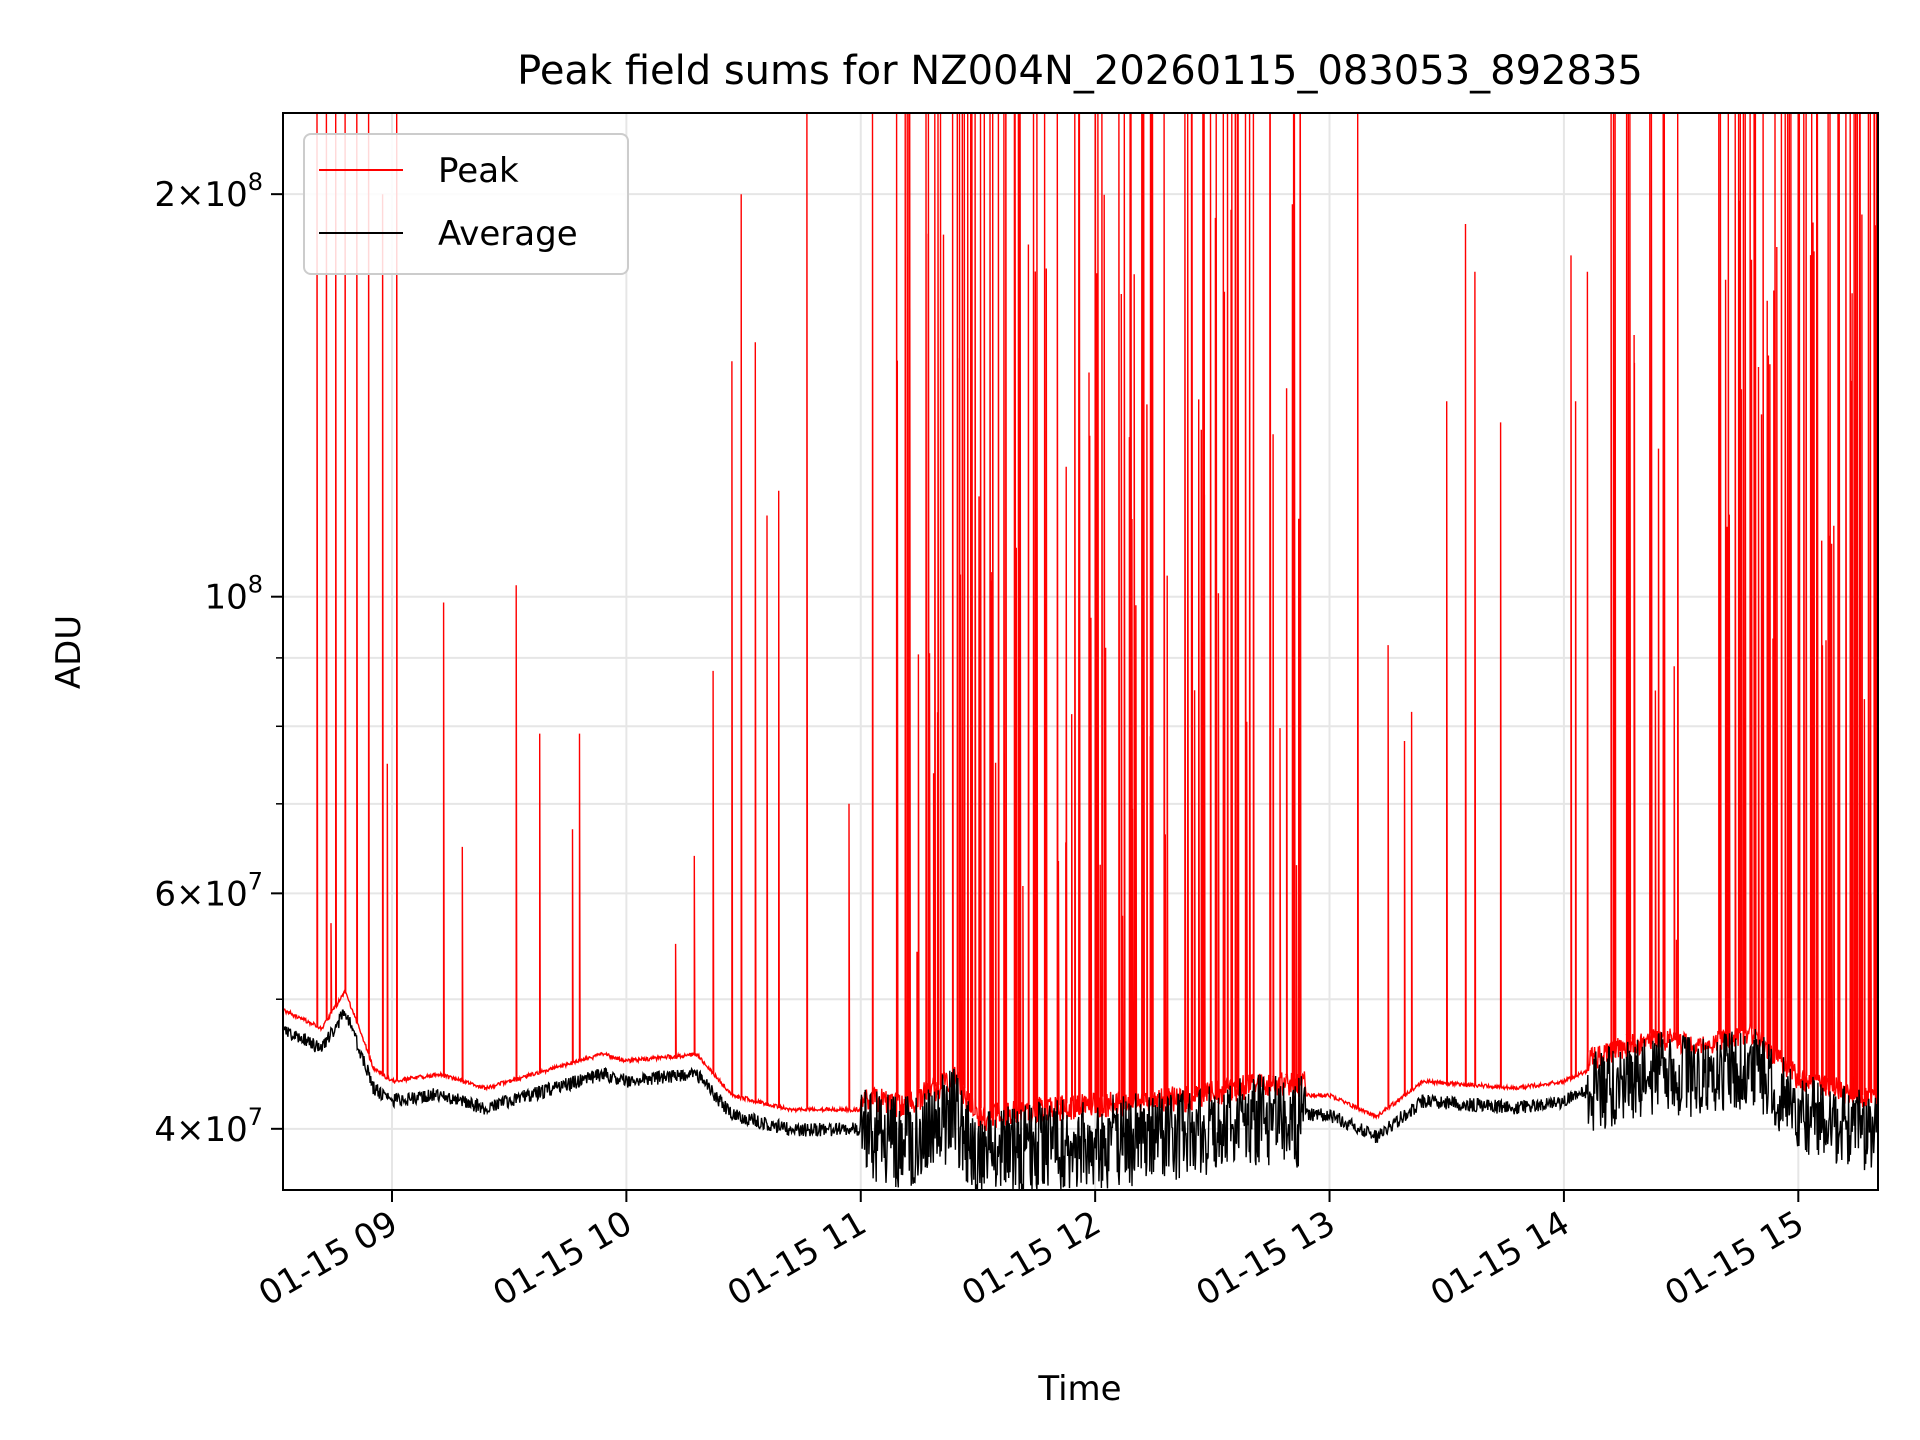 The image size is (1920, 1440). I want to click on y-axis-ticks: 4×107 6×107 108 2×108, so click(218, 659).